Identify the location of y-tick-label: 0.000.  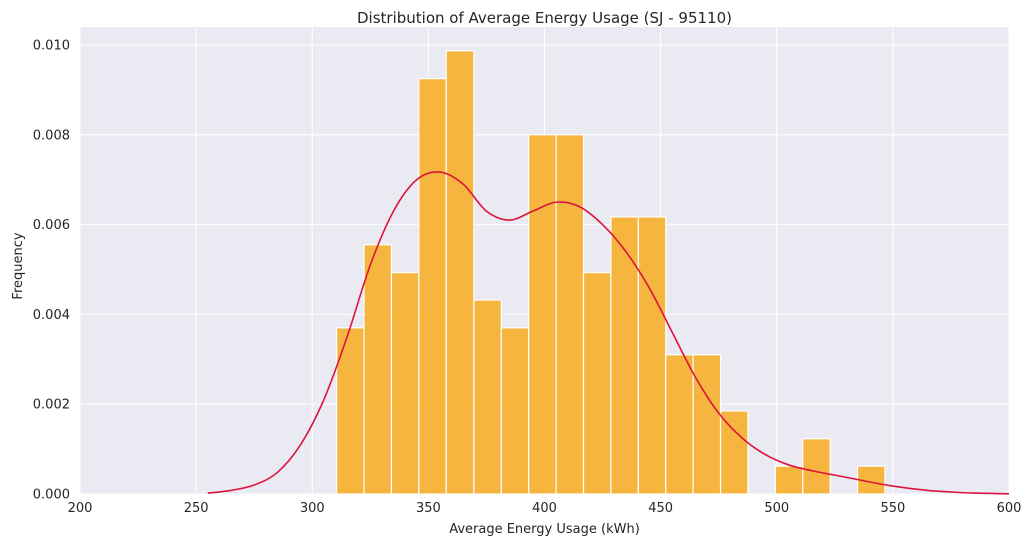
(51, 495).